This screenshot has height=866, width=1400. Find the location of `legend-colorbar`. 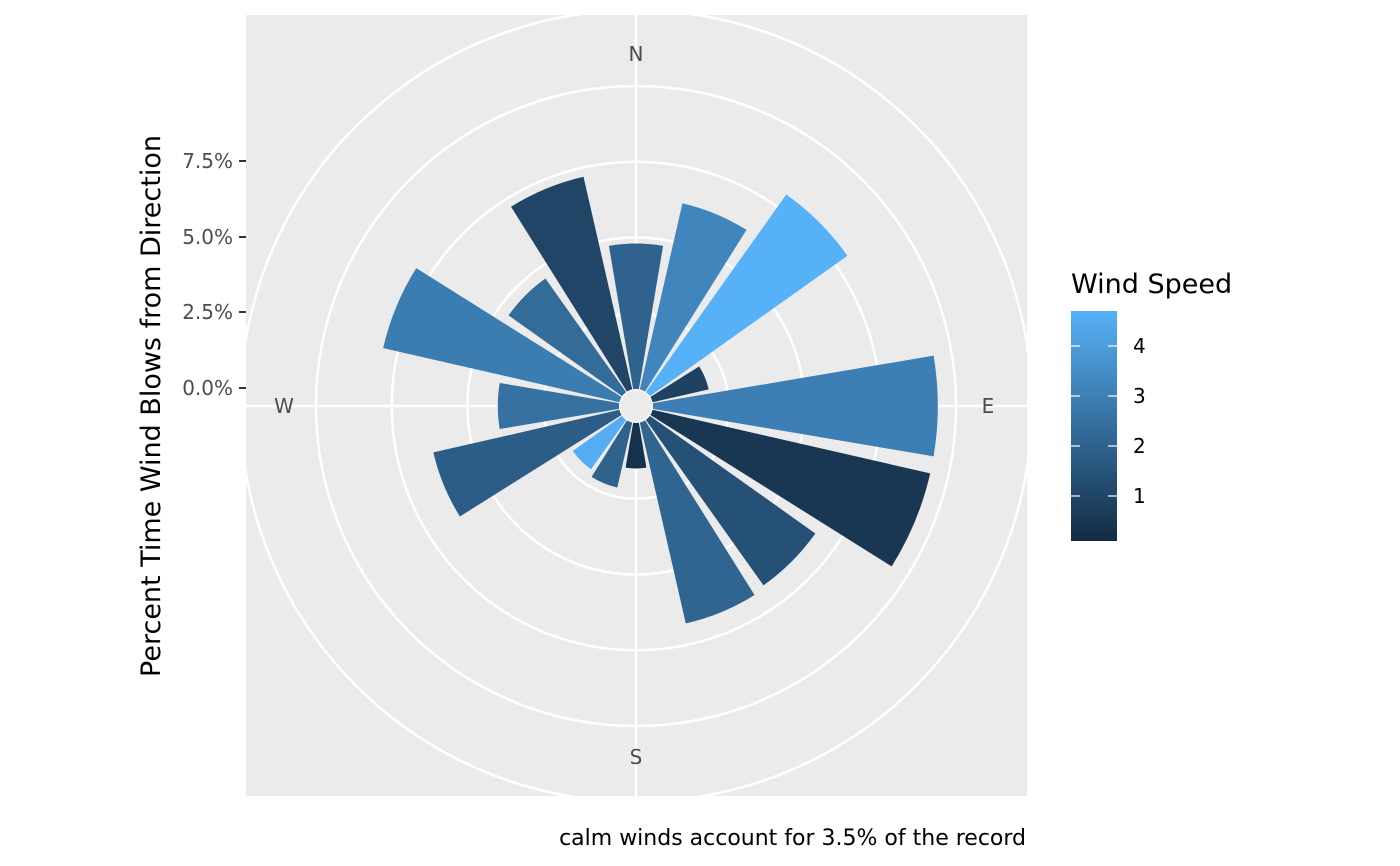

legend-colorbar is located at coordinates (1094, 426).